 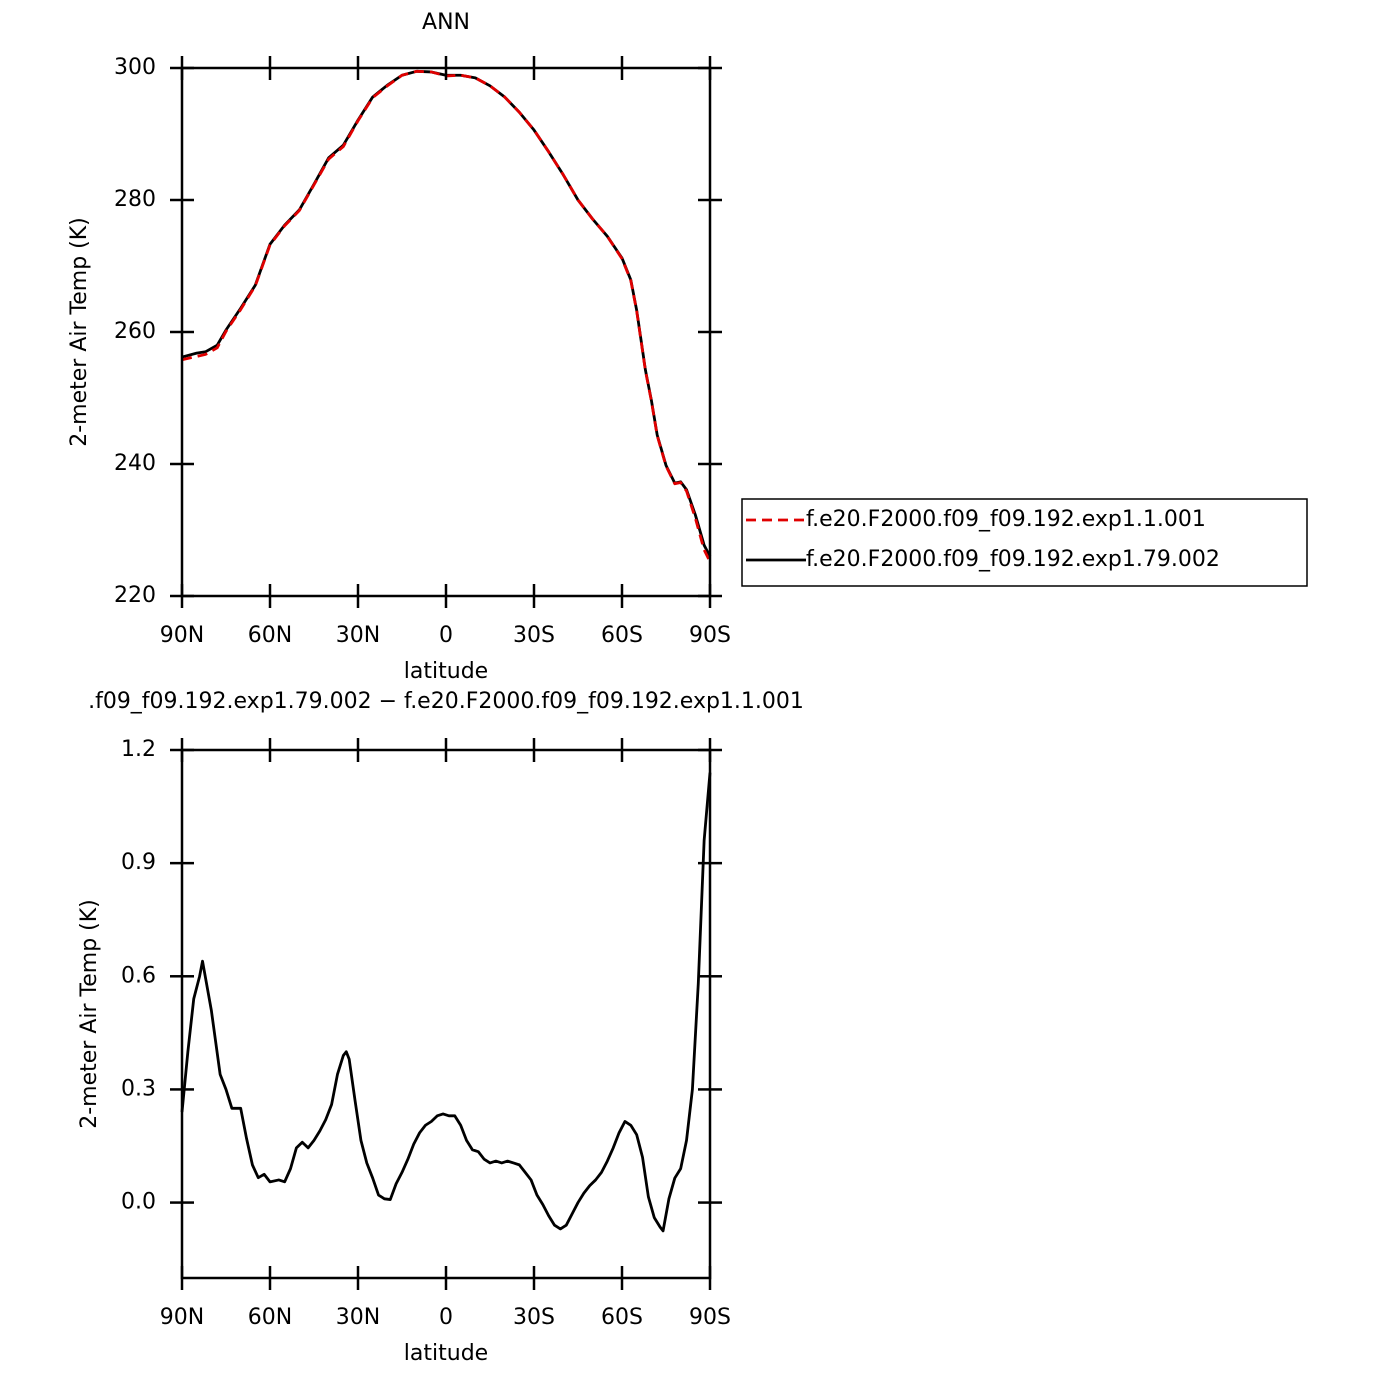 What do you see at coordinates (138, 862) in the screenshot?
I see `y-tick-label: 0.9` at bounding box center [138, 862].